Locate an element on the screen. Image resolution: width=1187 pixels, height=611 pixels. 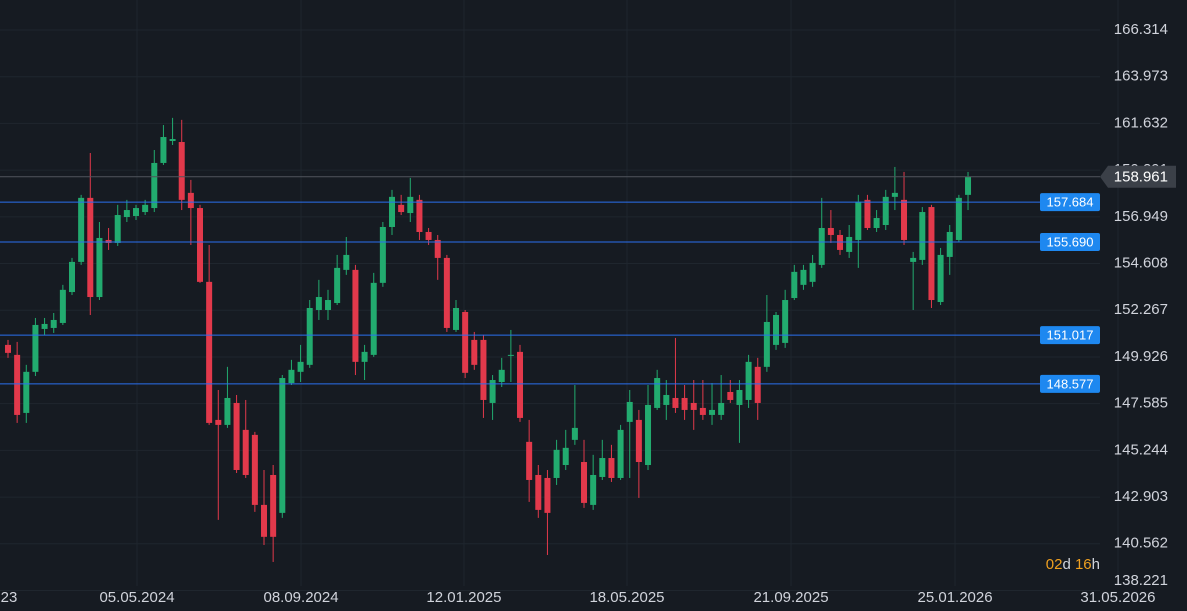
x-tick-label: 05.05.2024 is located at coordinates (136, 597).